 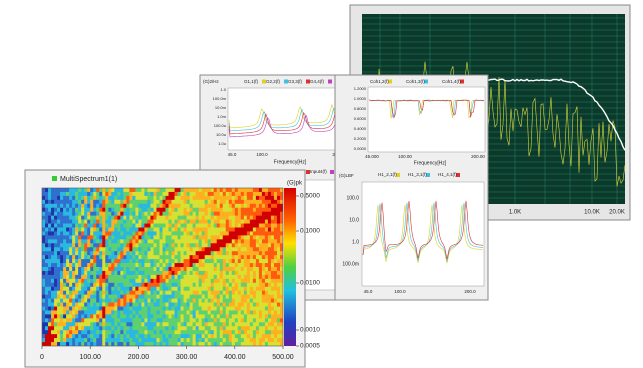 What do you see at coordinates (423, 234) in the screenshot?
I see `plot-area` at bounding box center [423, 234].